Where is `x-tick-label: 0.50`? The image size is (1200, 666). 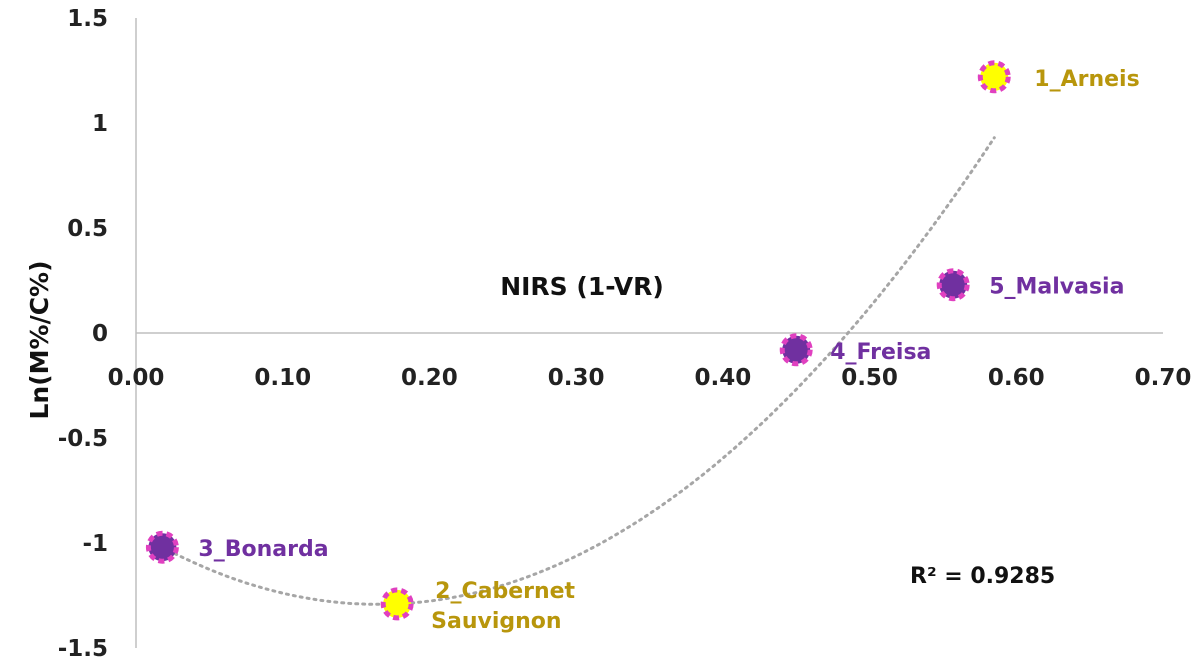 x-tick-label: 0.50 is located at coordinates (869, 378).